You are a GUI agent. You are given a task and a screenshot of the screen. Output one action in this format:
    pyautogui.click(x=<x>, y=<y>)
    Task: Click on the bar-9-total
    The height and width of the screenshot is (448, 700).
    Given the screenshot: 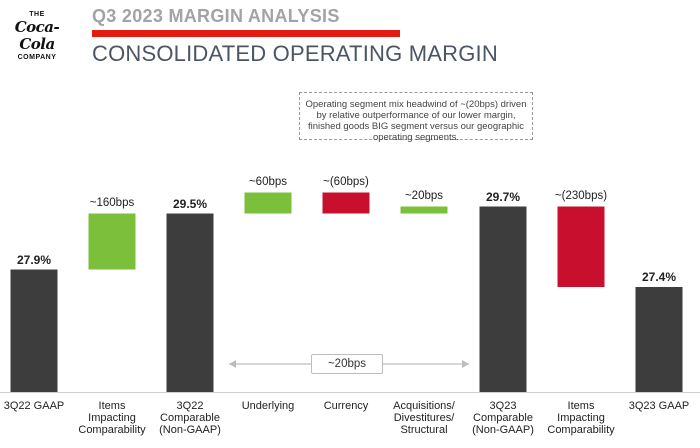 What is the action you would take?
    pyautogui.click(x=659, y=339)
    